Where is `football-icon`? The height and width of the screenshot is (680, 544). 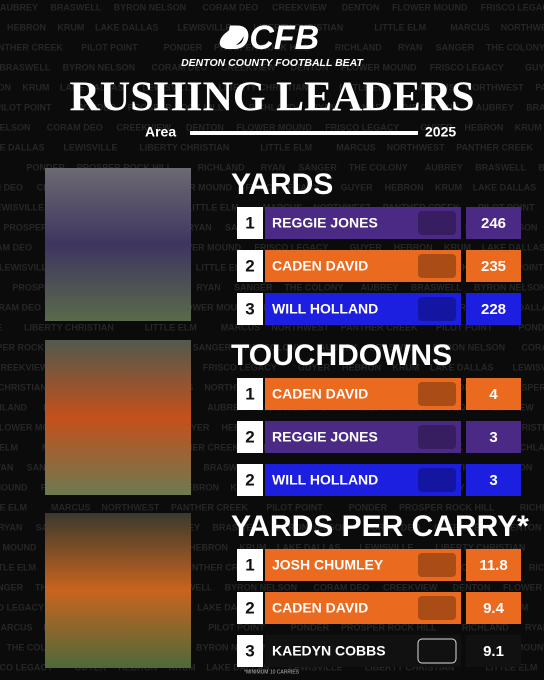
football-icon is located at coordinates (232, 38).